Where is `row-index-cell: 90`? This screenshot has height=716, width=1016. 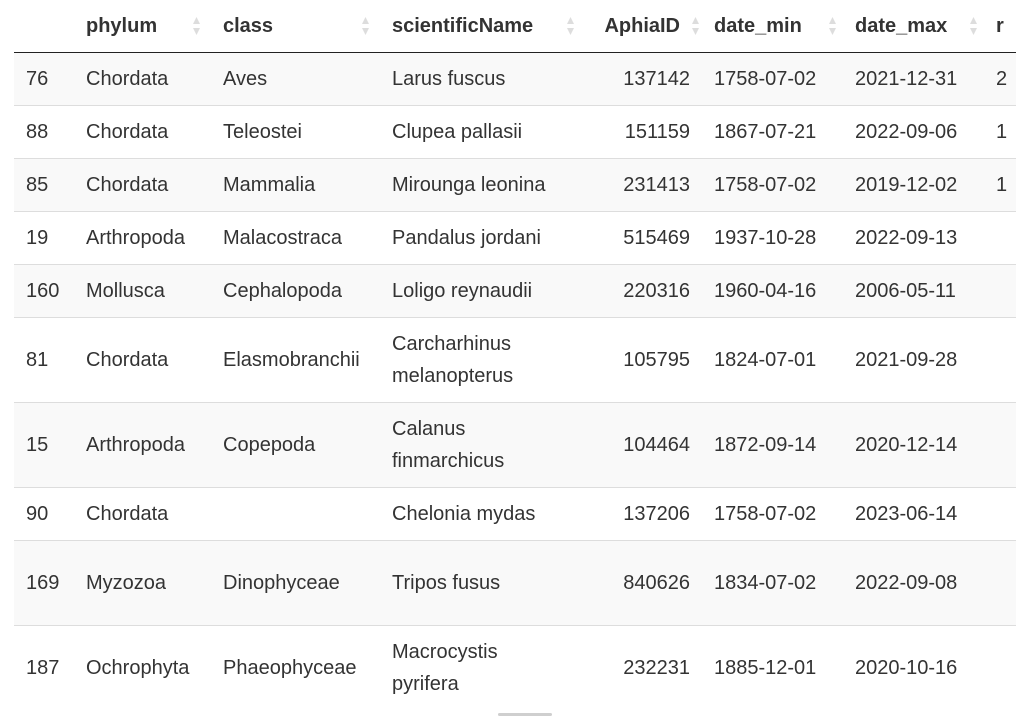
row-index-cell: 90 is located at coordinates (44, 514).